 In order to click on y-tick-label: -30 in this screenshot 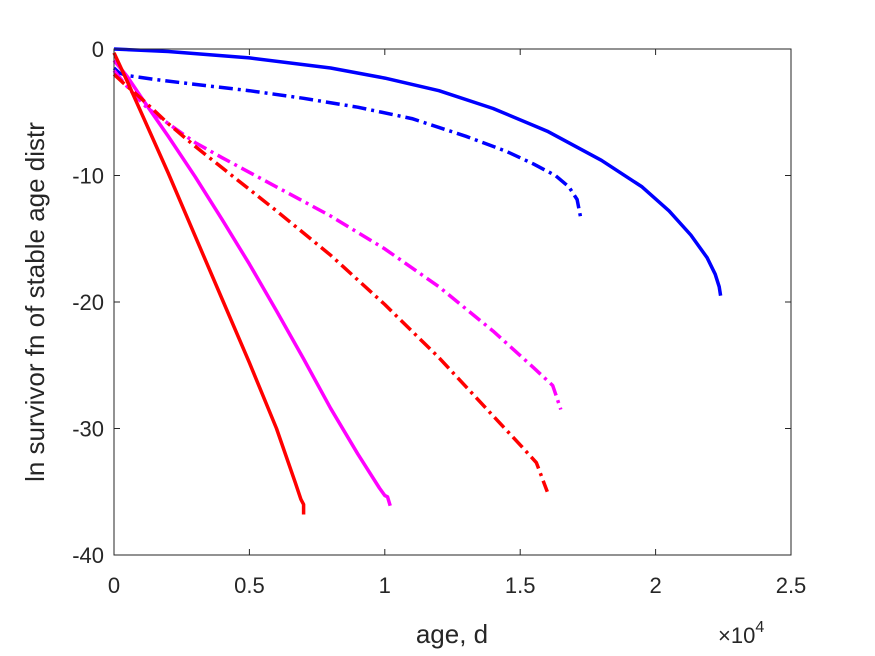, I will do `click(88, 429)`.